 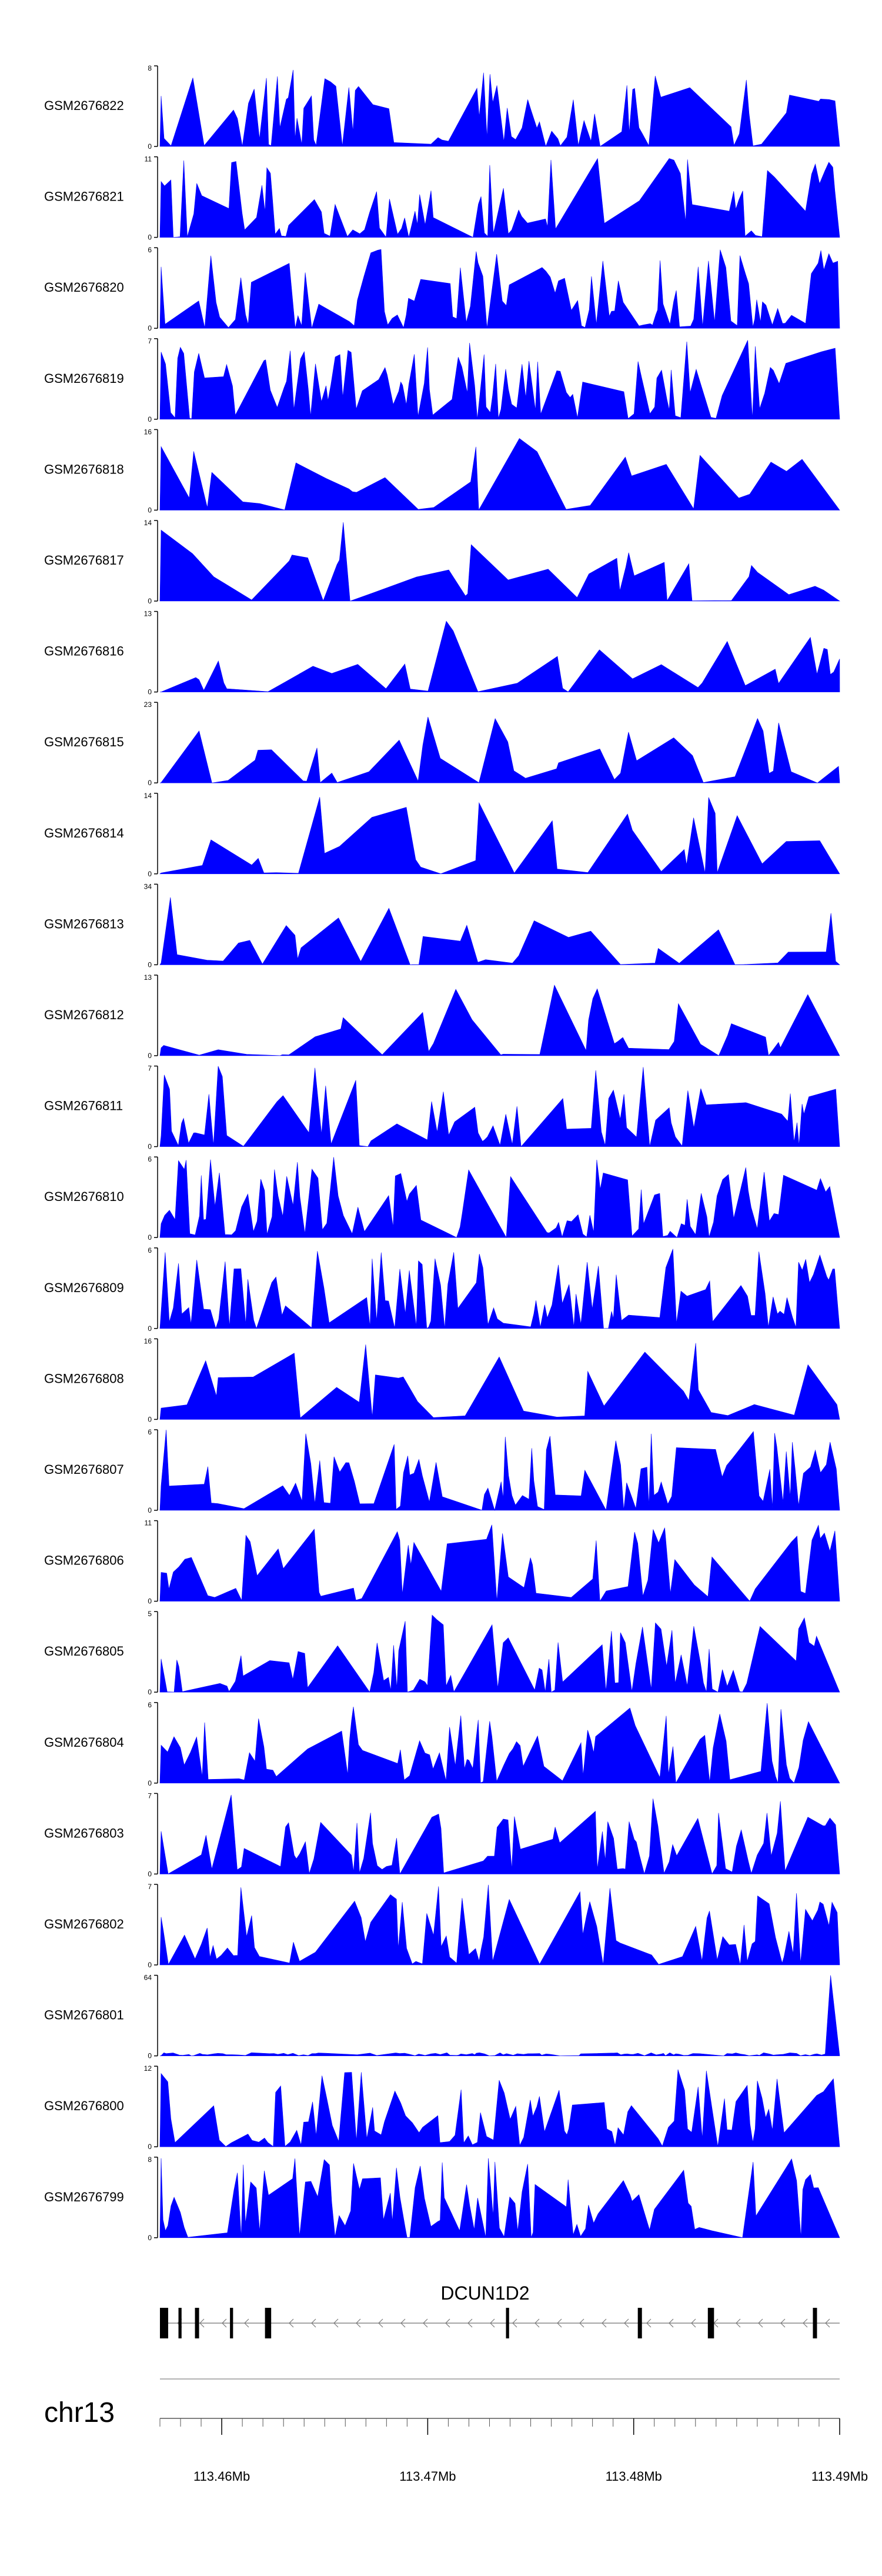 I want to click on track-label: GSM2676817, so click(x=84, y=560).